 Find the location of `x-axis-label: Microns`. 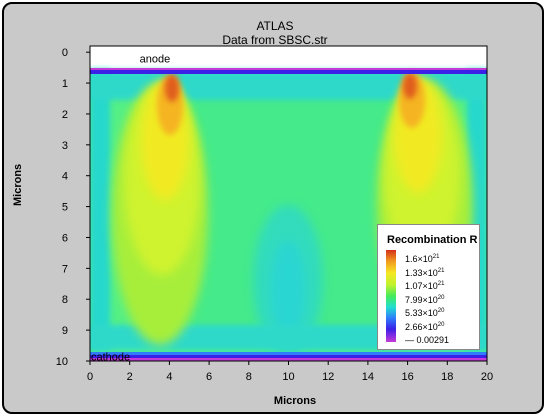

x-axis-label: Microns is located at coordinates (295, 401).